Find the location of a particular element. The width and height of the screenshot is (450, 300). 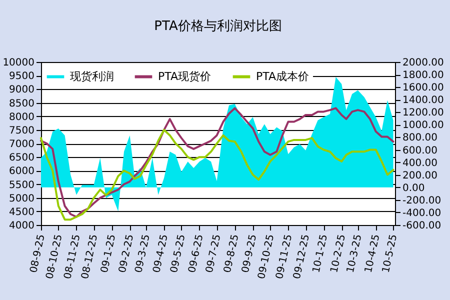

x-tick-label: 08-9-25 is located at coordinates (38, 253).